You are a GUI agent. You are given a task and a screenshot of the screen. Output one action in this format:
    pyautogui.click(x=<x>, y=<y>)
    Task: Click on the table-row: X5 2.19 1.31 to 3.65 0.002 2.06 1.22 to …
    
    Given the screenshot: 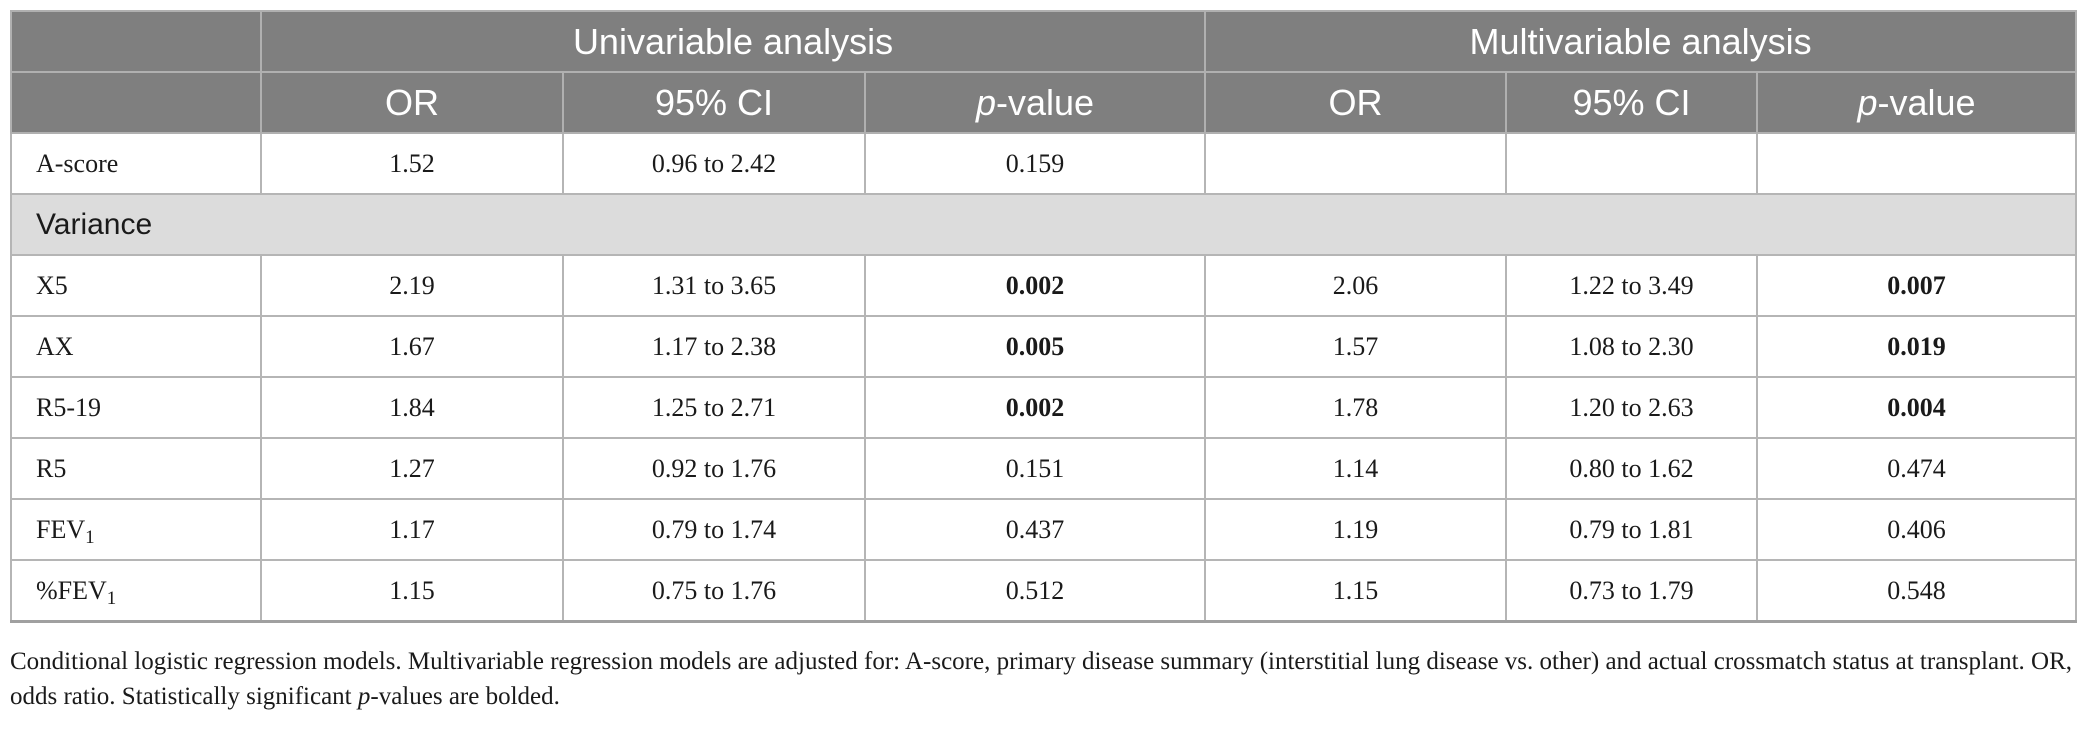 What is the action you would take?
    pyautogui.click(x=1044, y=285)
    